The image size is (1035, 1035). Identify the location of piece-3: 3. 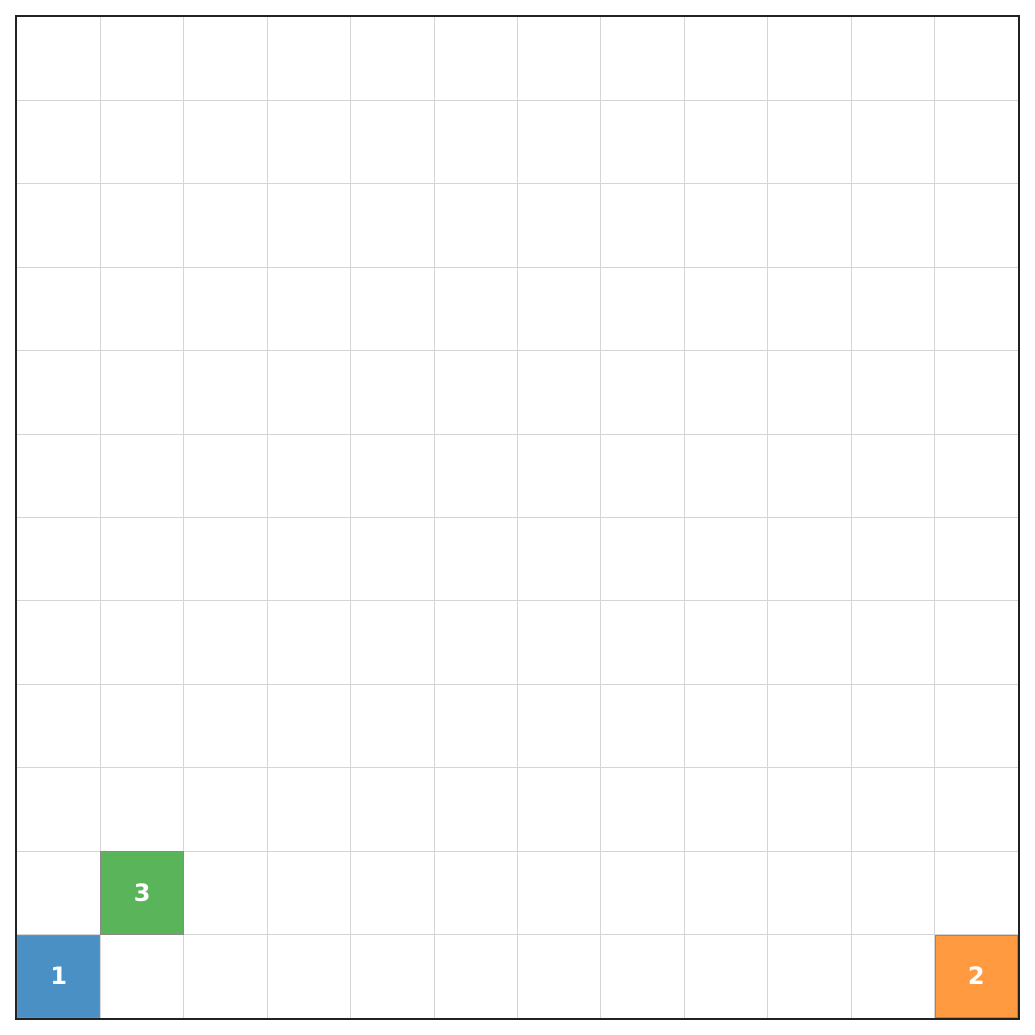
(142, 893).